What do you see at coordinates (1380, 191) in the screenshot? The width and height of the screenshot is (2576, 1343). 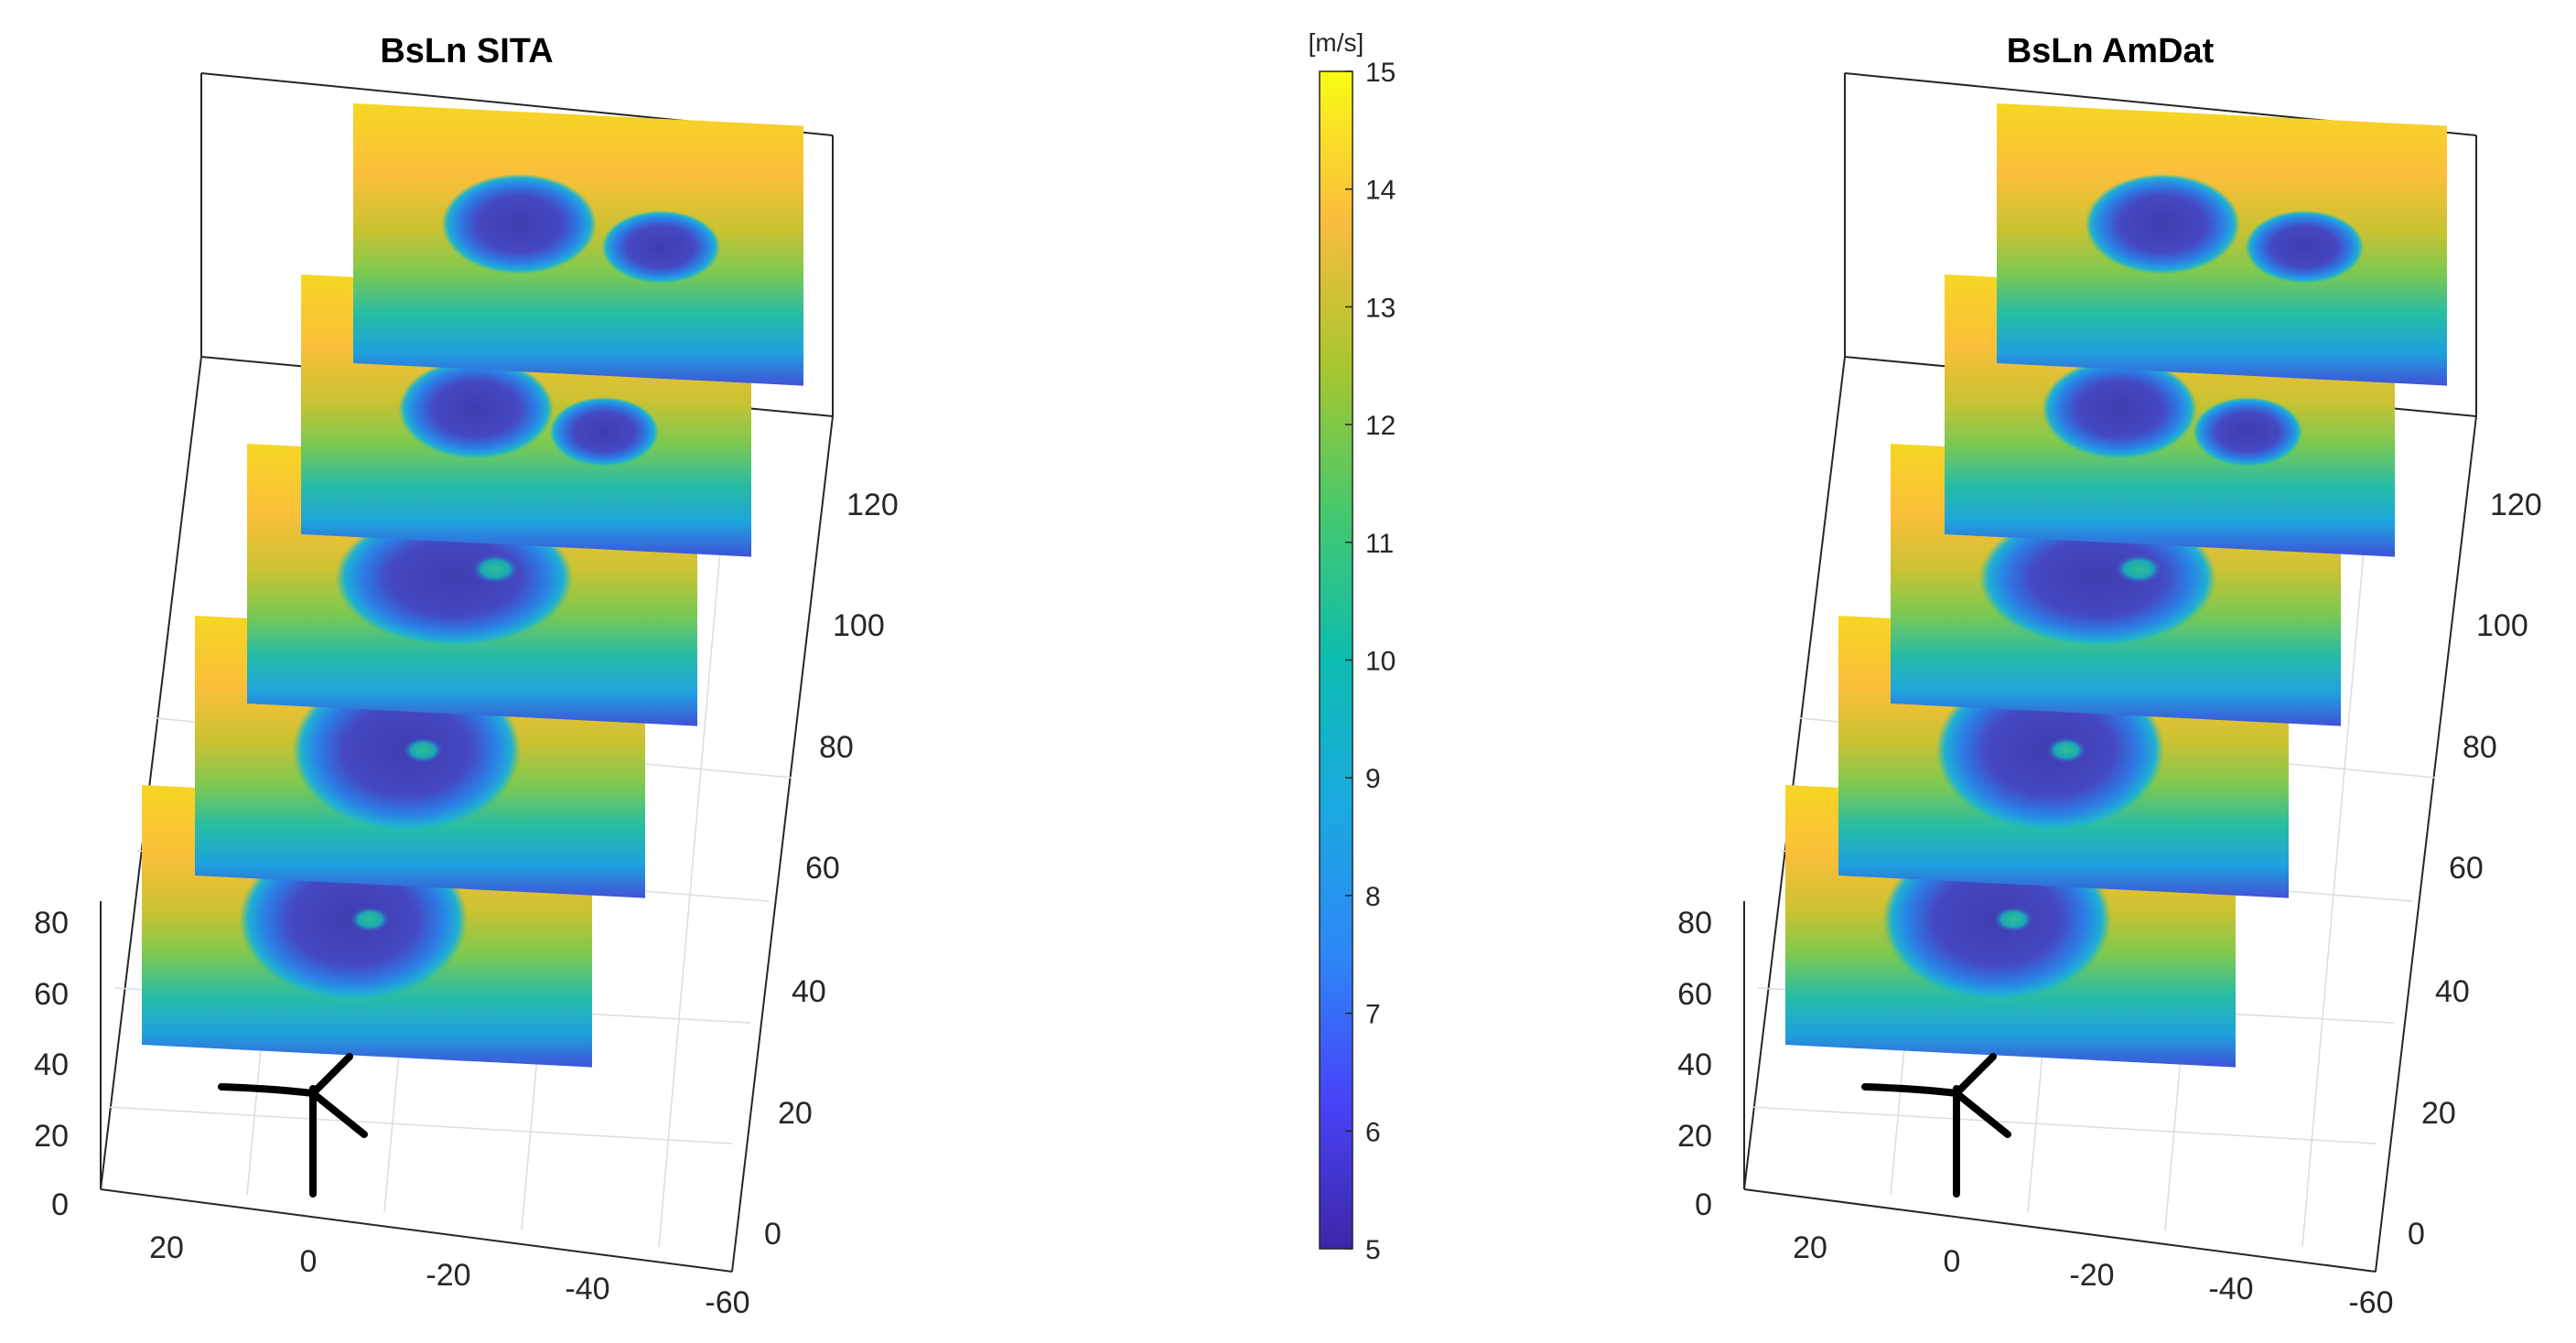 I see `colorbar-tick-label: 14` at bounding box center [1380, 191].